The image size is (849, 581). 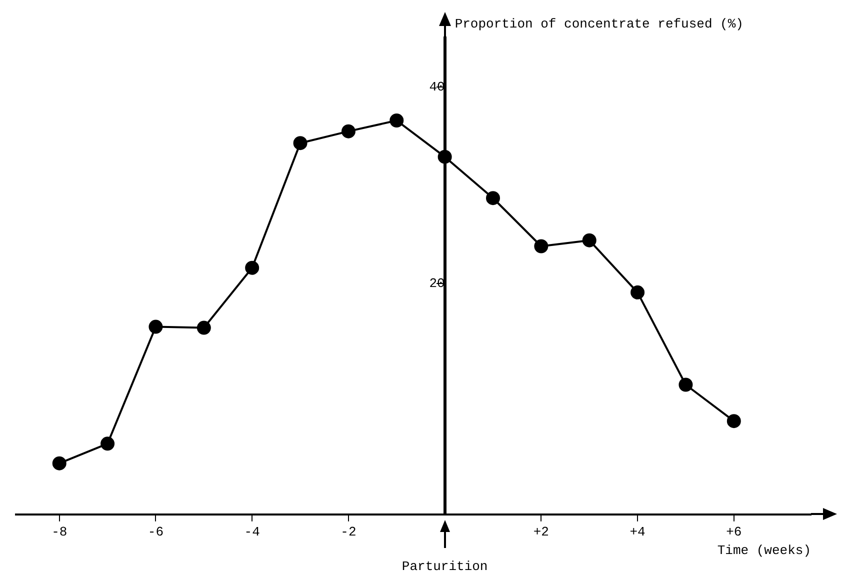 I want to click on x-tick-label: +2, so click(x=541, y=532).